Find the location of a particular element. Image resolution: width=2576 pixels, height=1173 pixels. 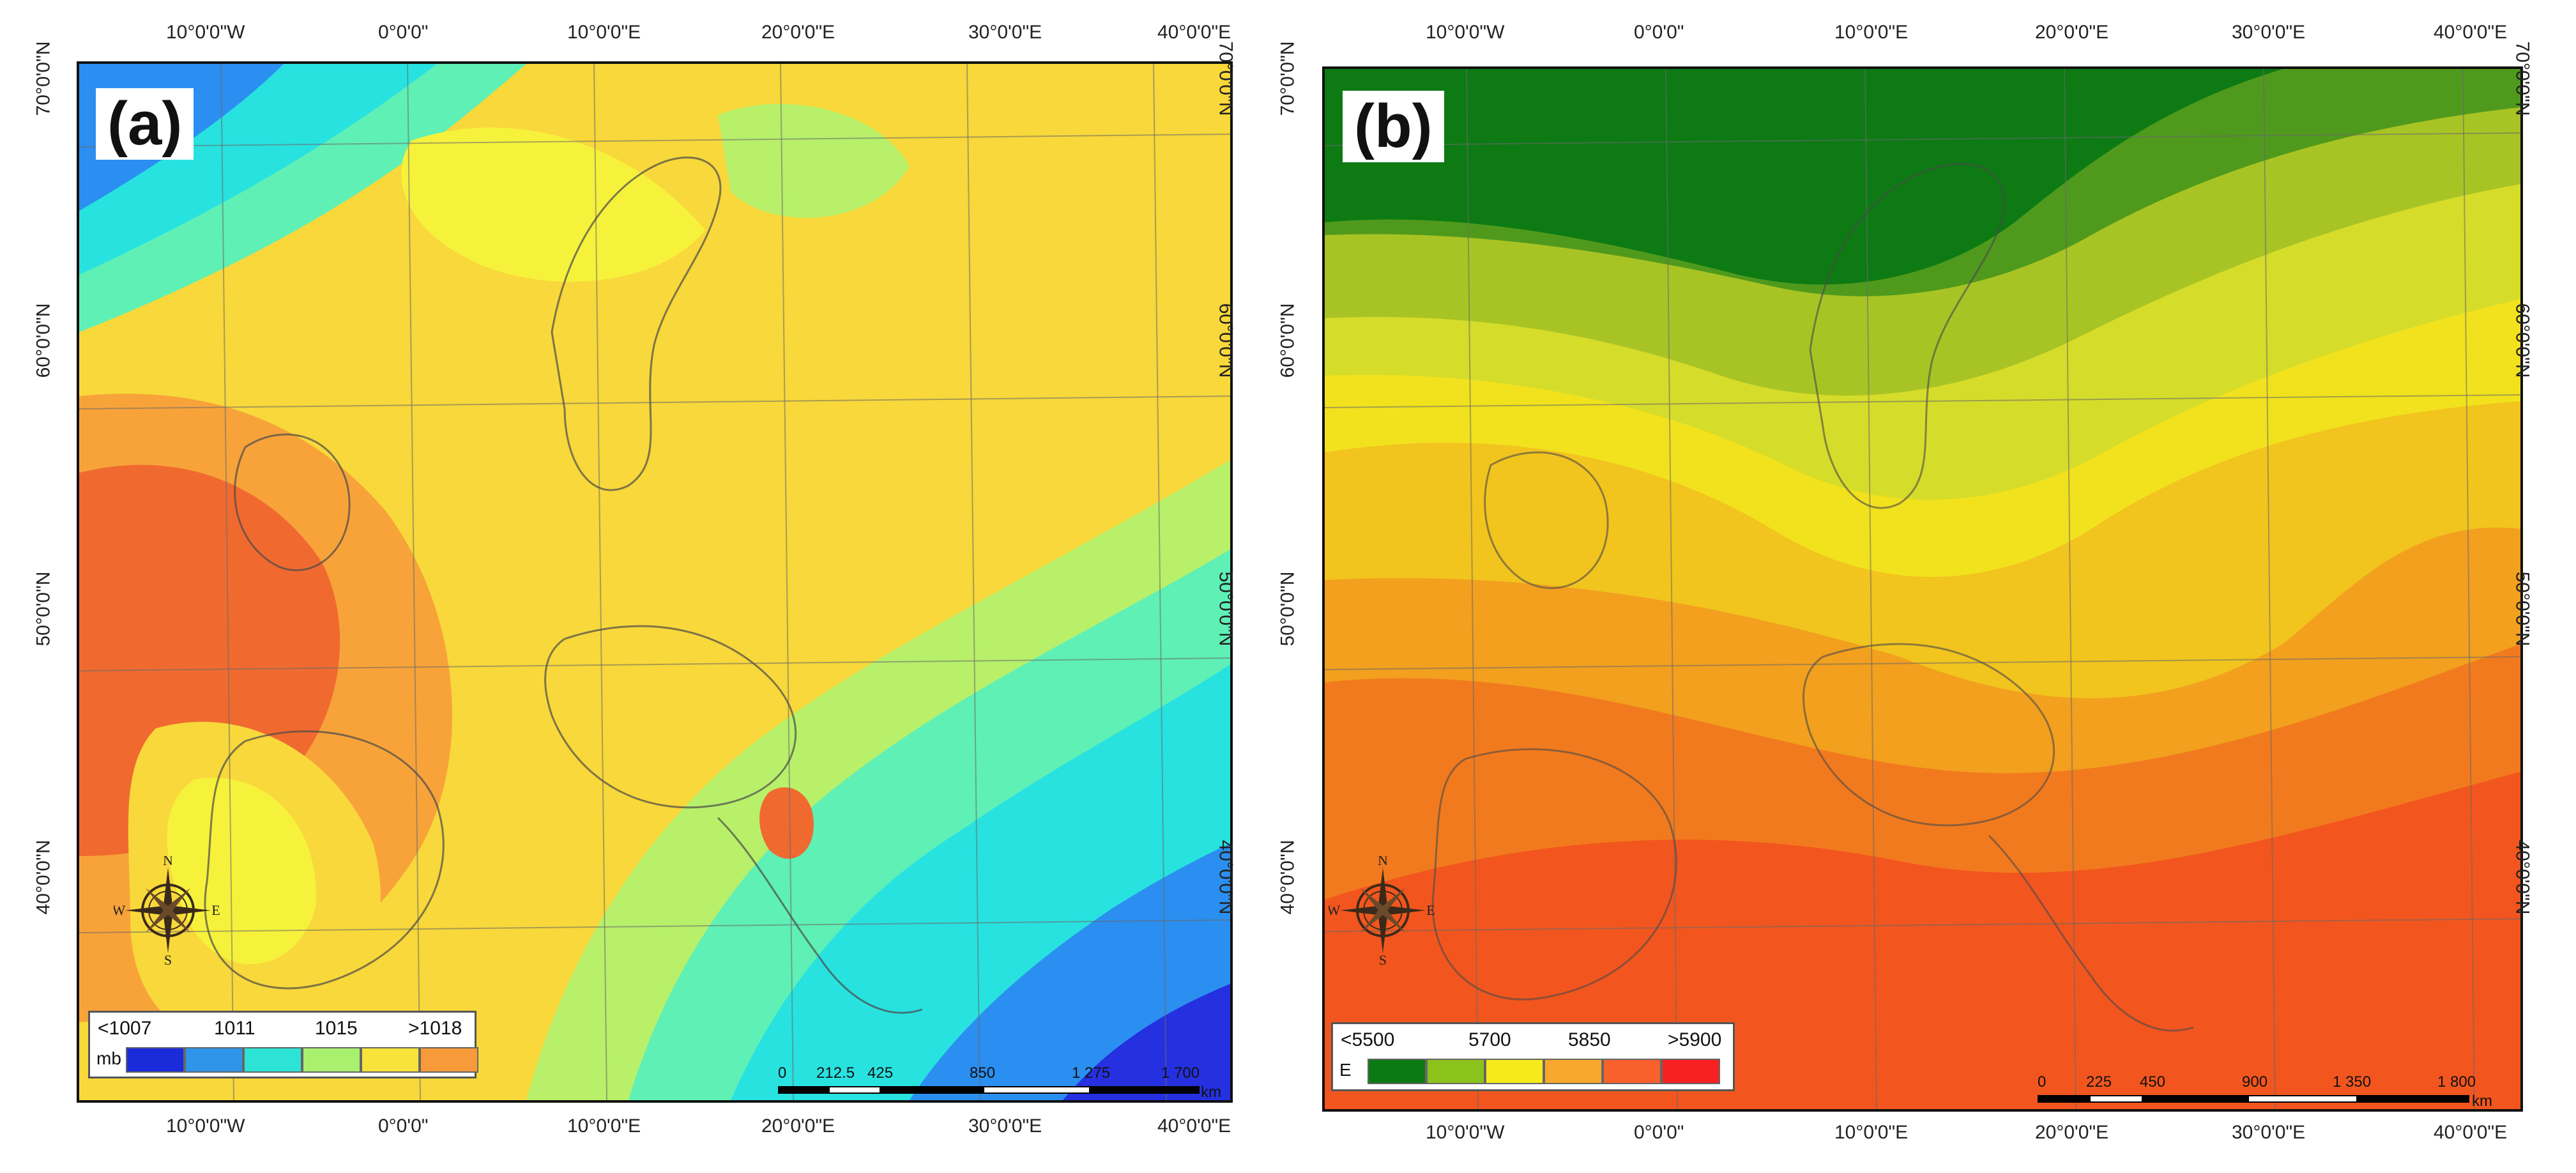

legend-label: 5700 is located at coordinates (1489, 1039).